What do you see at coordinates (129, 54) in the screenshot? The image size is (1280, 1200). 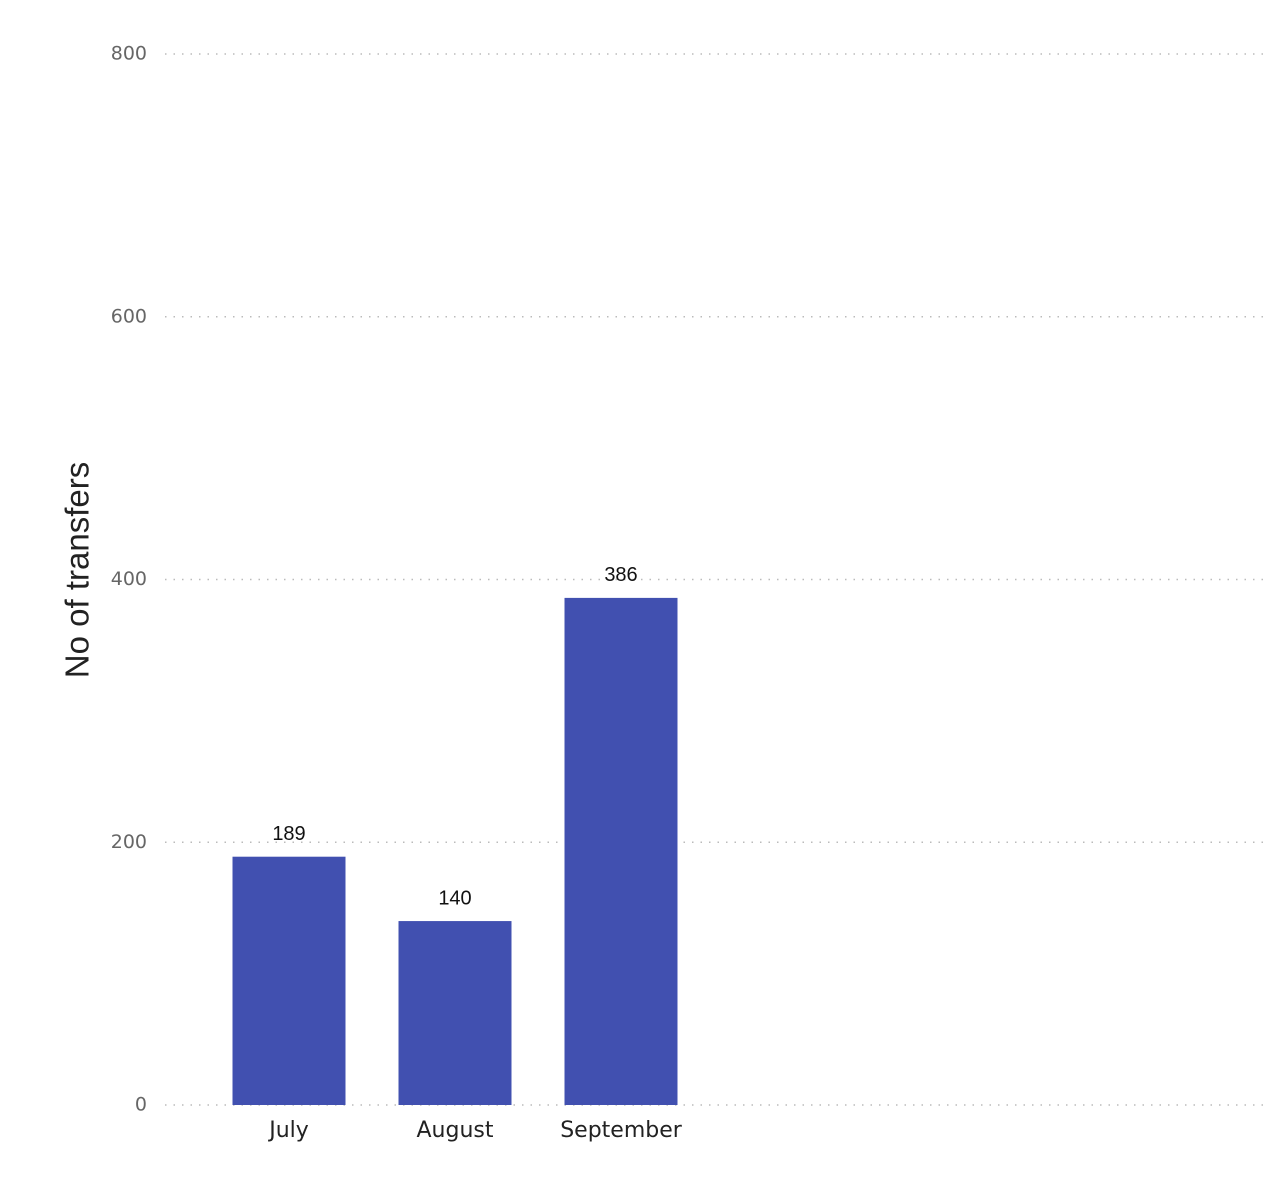 I see `y-tick-label: 800` at bounding box center [129, 54].